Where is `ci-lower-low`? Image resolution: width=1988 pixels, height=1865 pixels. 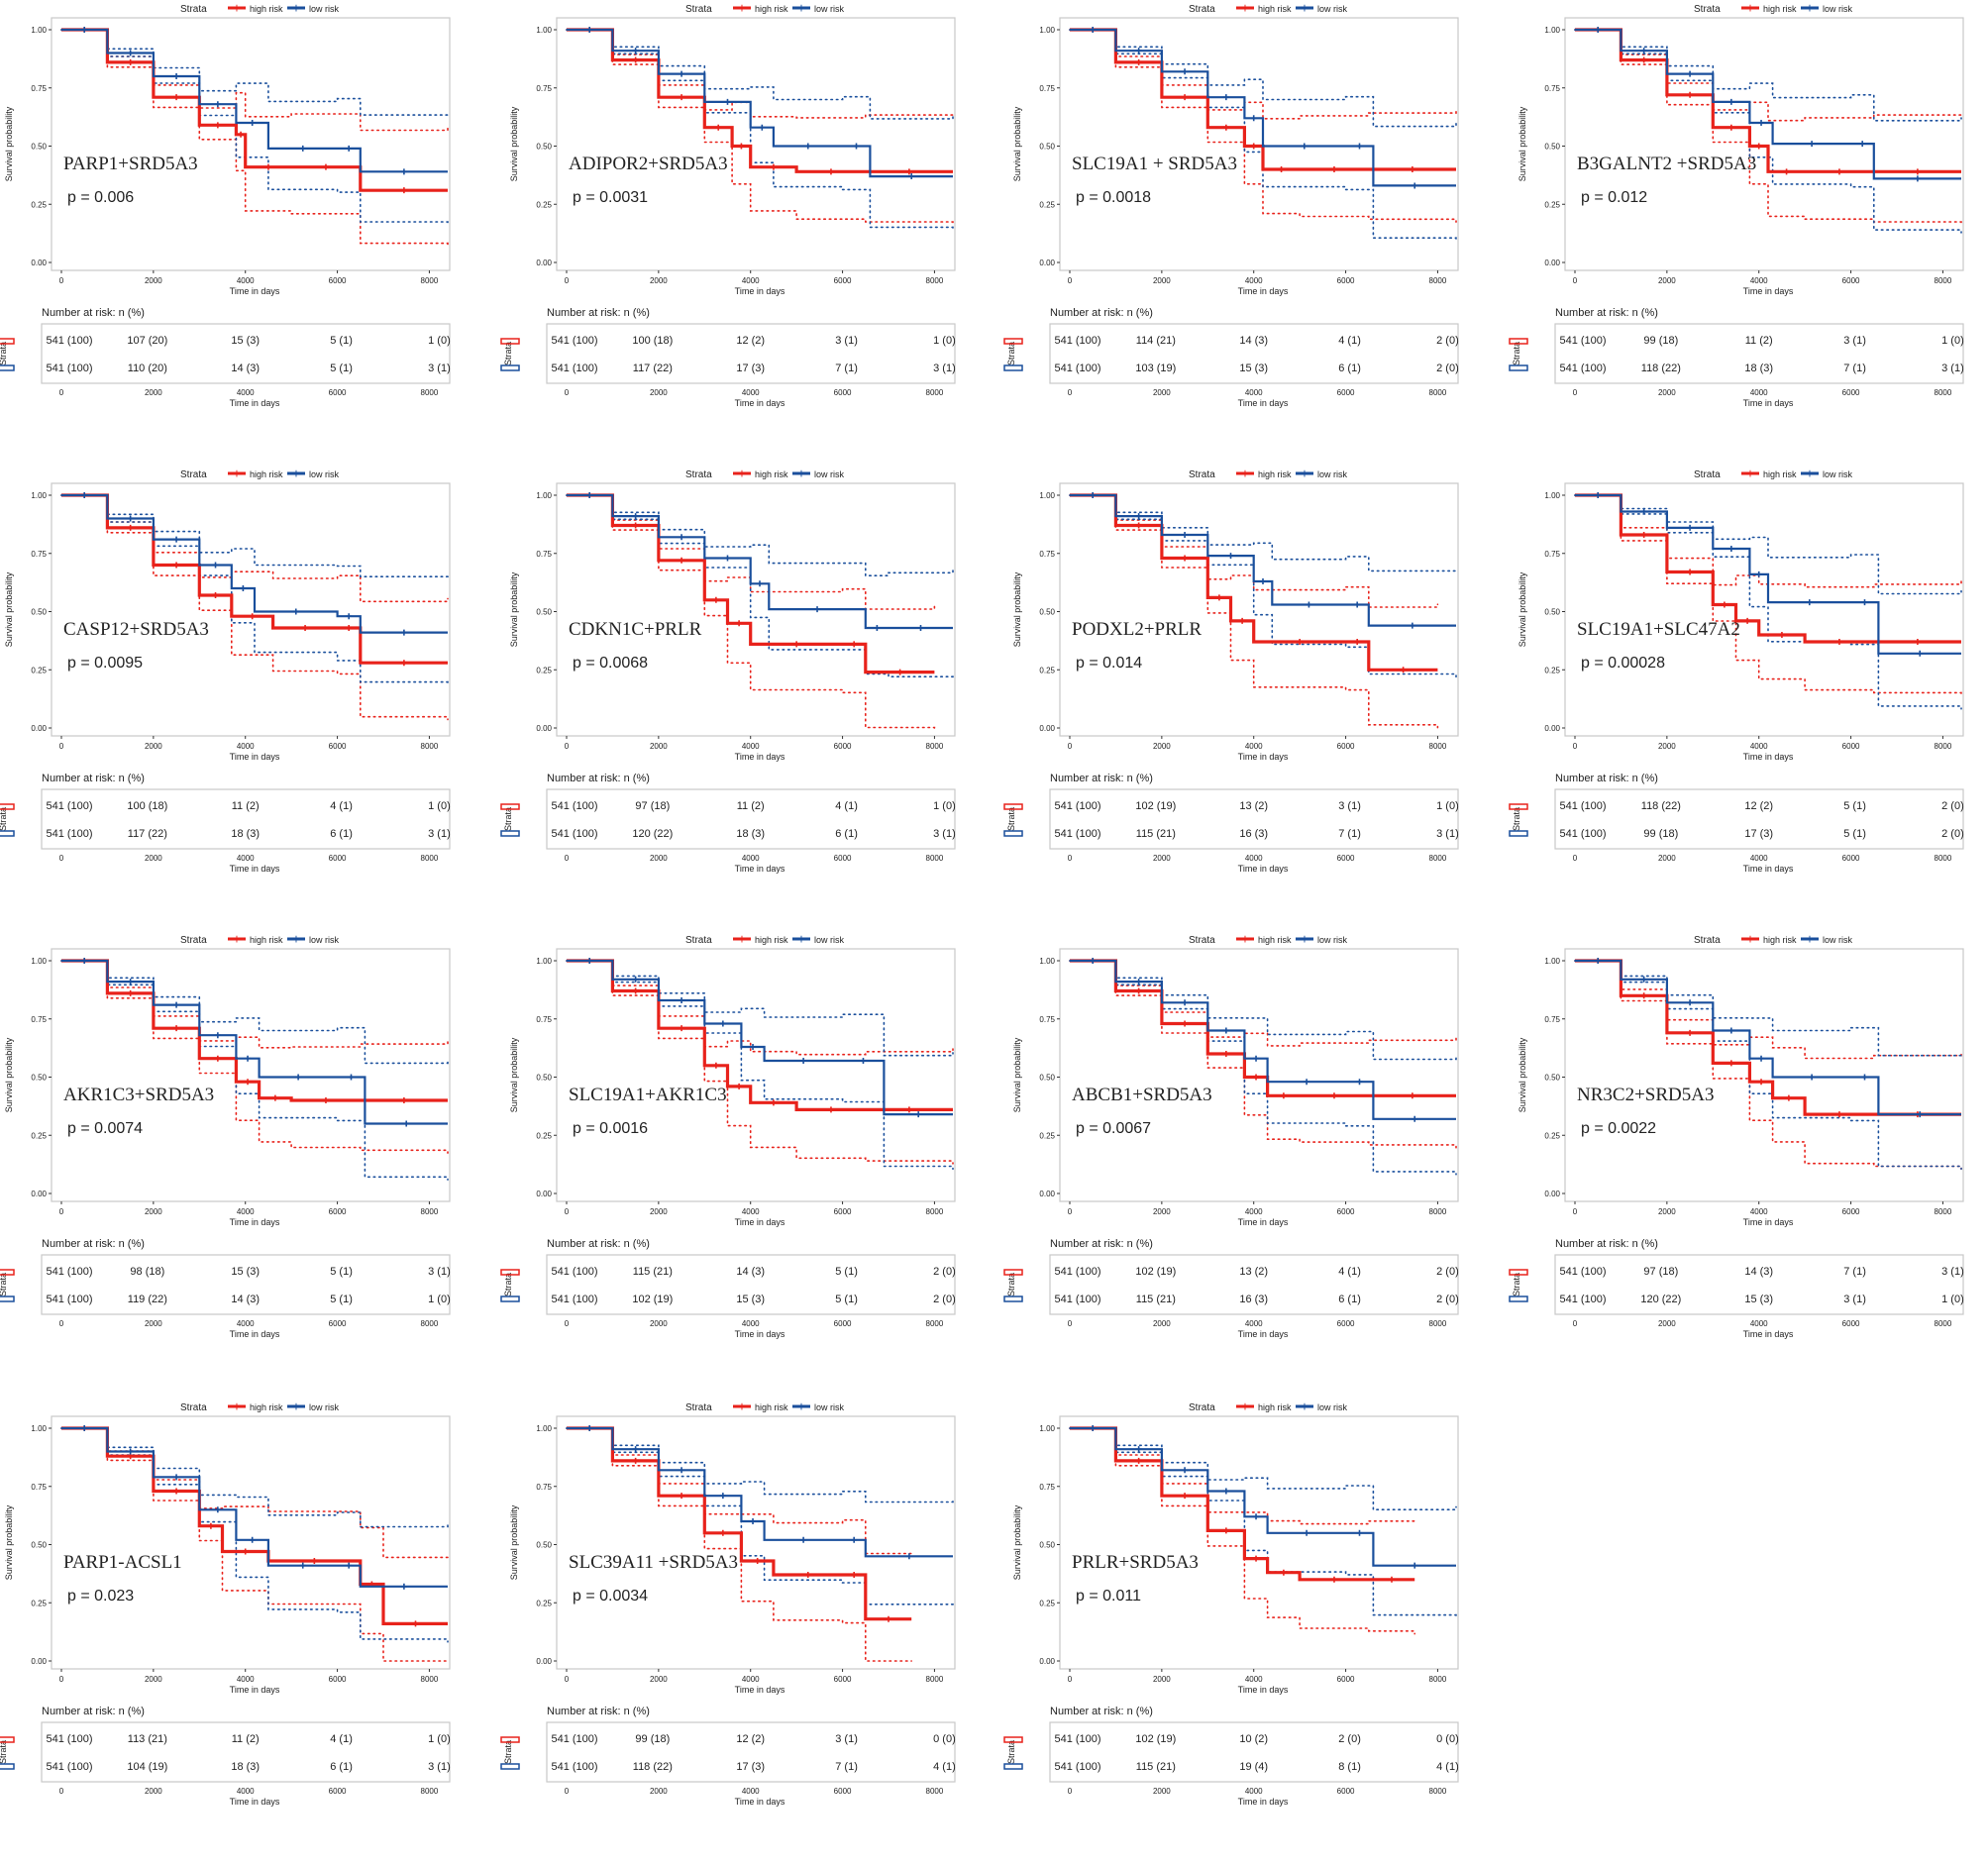 ci-lower-low is located at coordinates (1263, 1523).